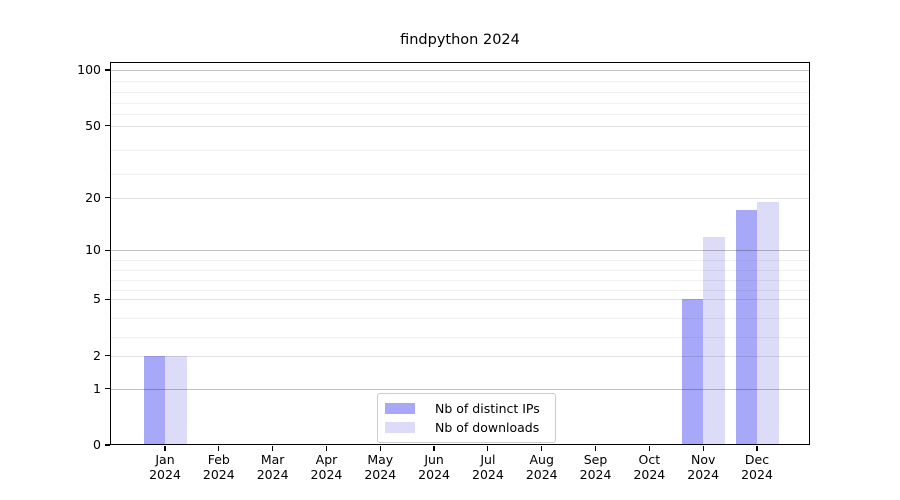 The width and height of the screenshot is (900, 500). What do you see at coordinates (460, 40) in the screenshot?
I see `chart-title: findpython 2024` at bounding box center [460, 40].